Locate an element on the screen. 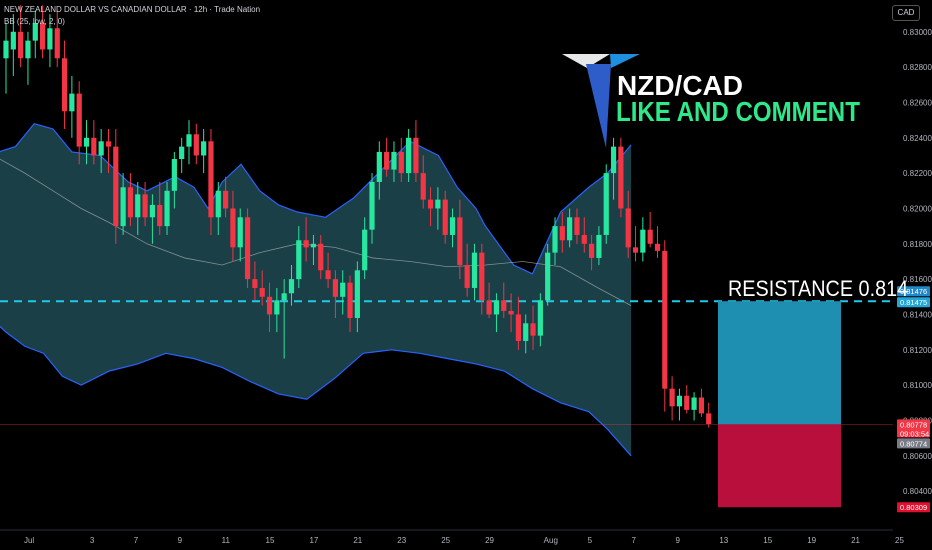 Image resolution: width=932 pixels, height=550 pixels. time-tick-label: 19 is located at coordinates (811, 540).